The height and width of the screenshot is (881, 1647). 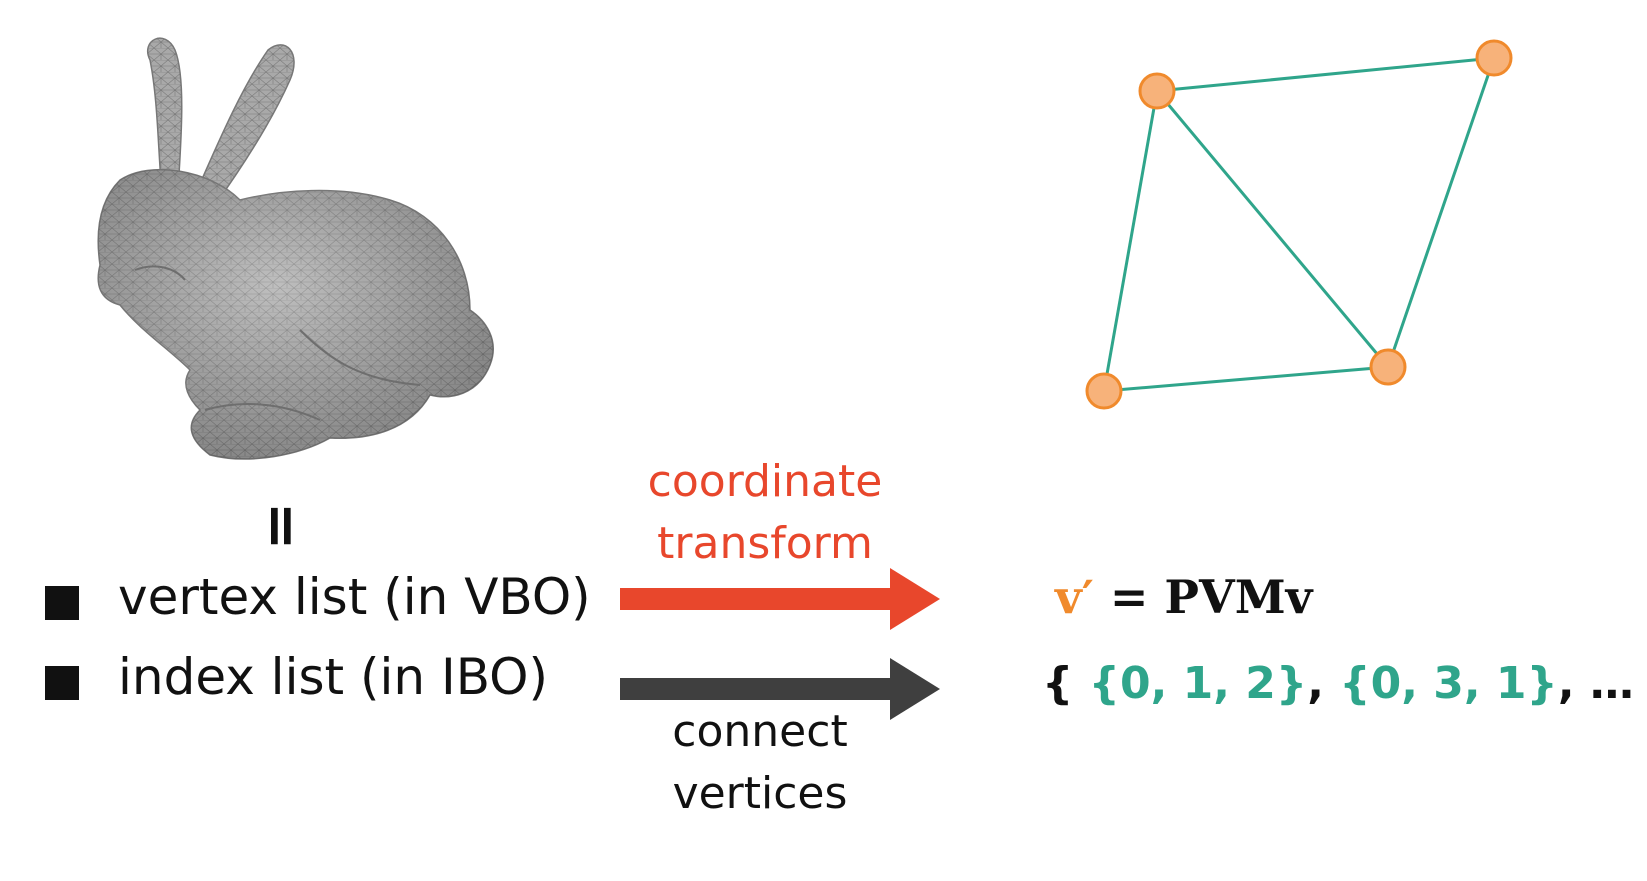 I want to click on index-tail: , … }, so click(x=1602, y=683).